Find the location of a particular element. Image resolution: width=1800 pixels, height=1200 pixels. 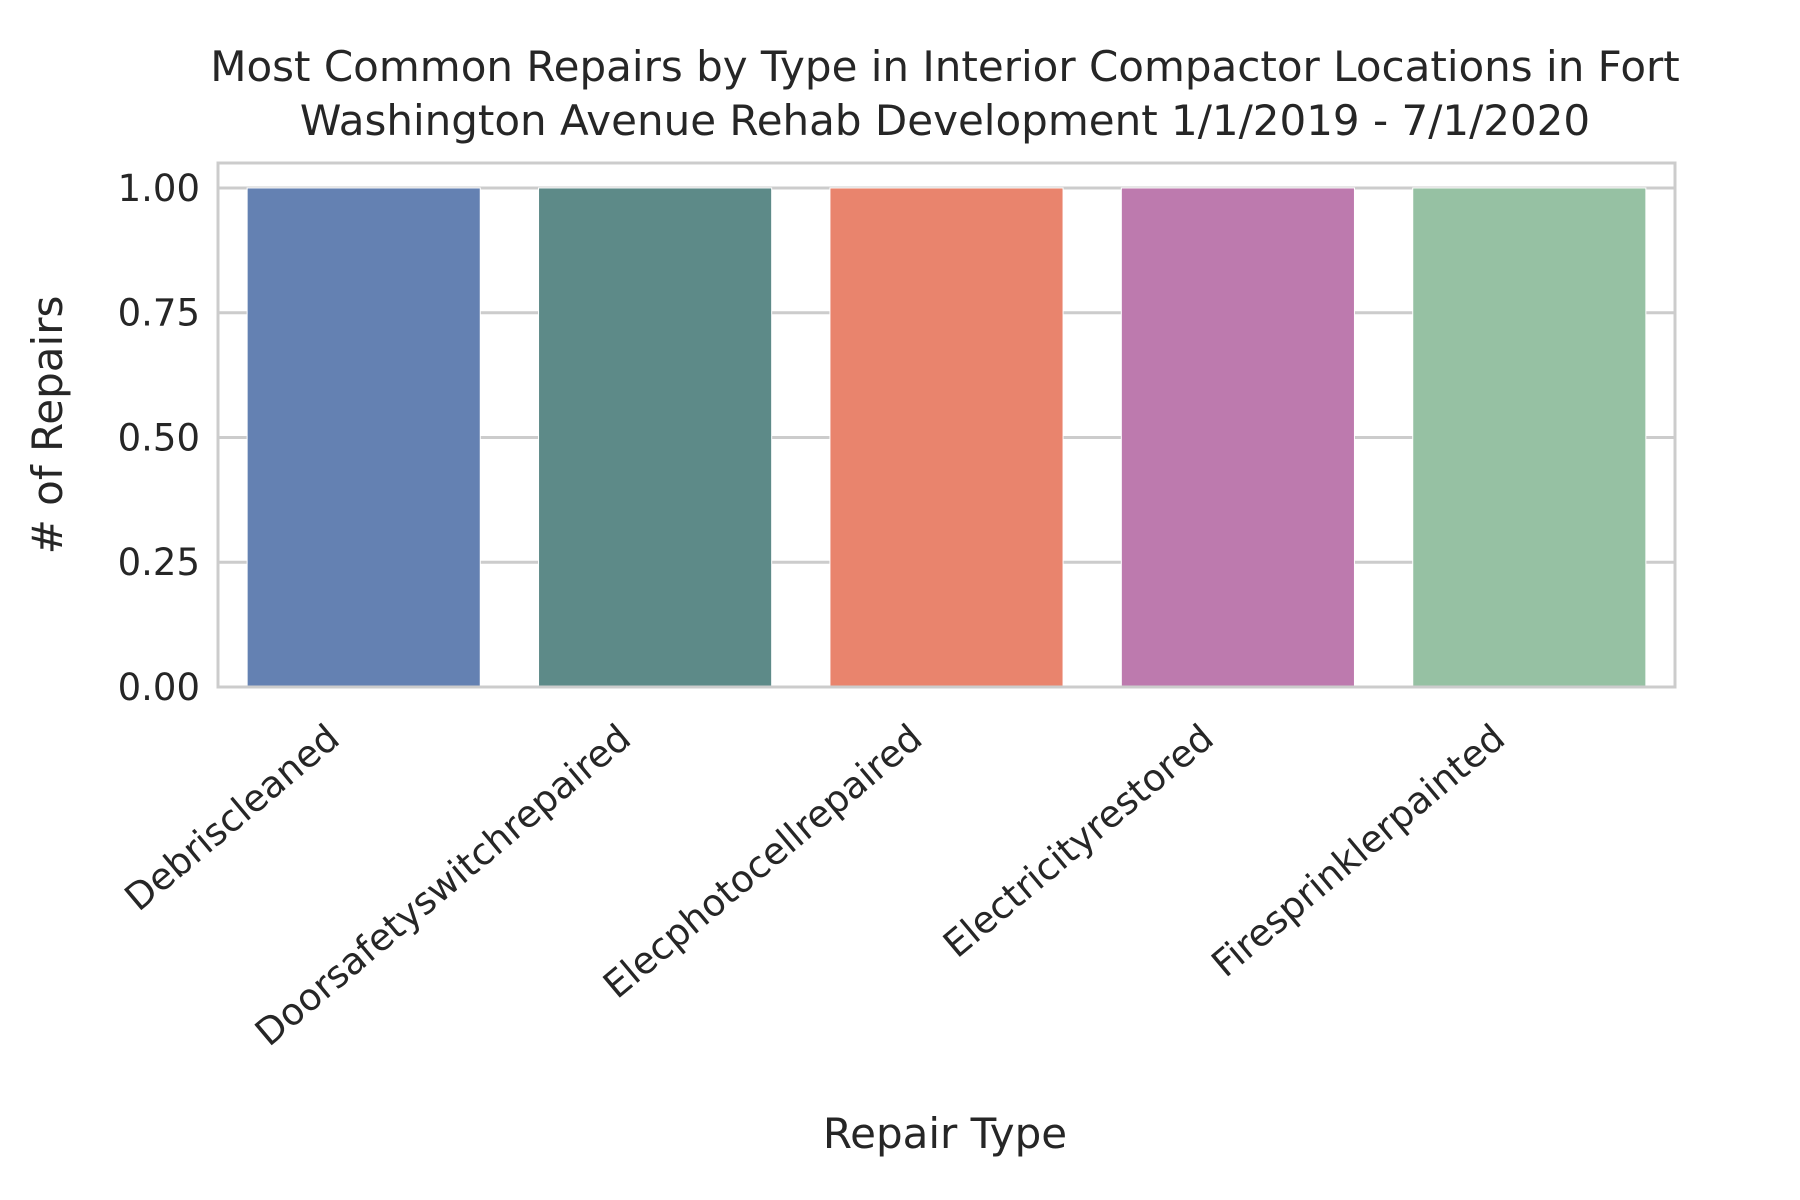

y-tick-label: 1.00 is located at coordinates (159, 188).